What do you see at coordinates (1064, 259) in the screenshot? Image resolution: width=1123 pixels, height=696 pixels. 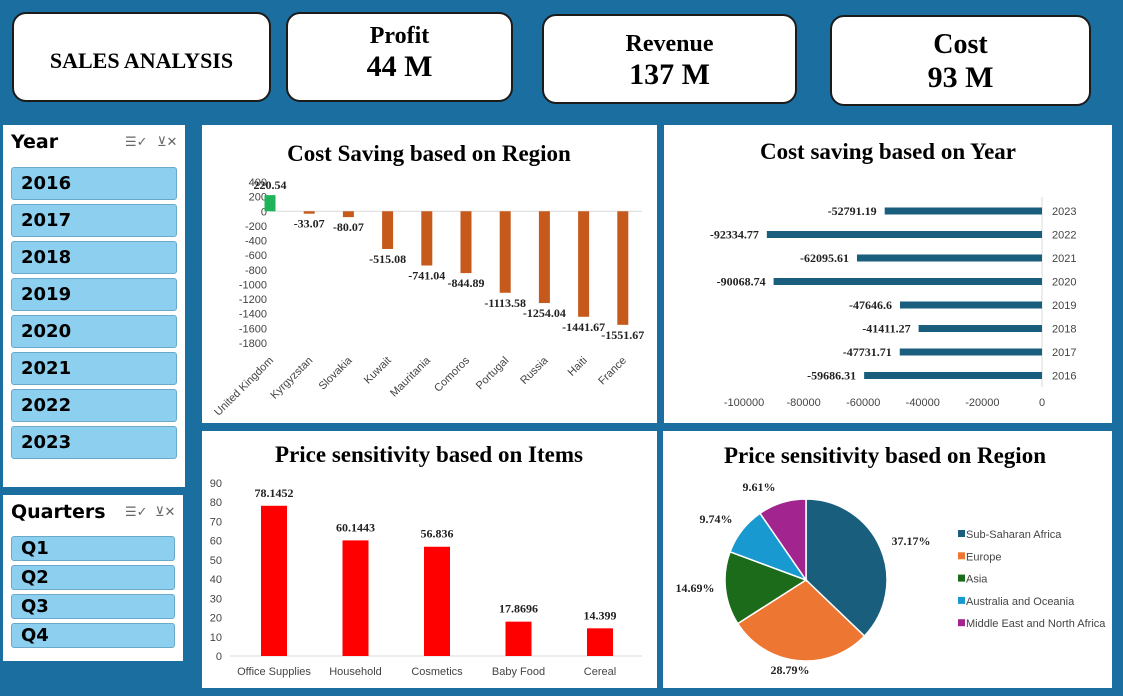 I see `y-tick-label: 2021` at bounding box center [1064, 259].